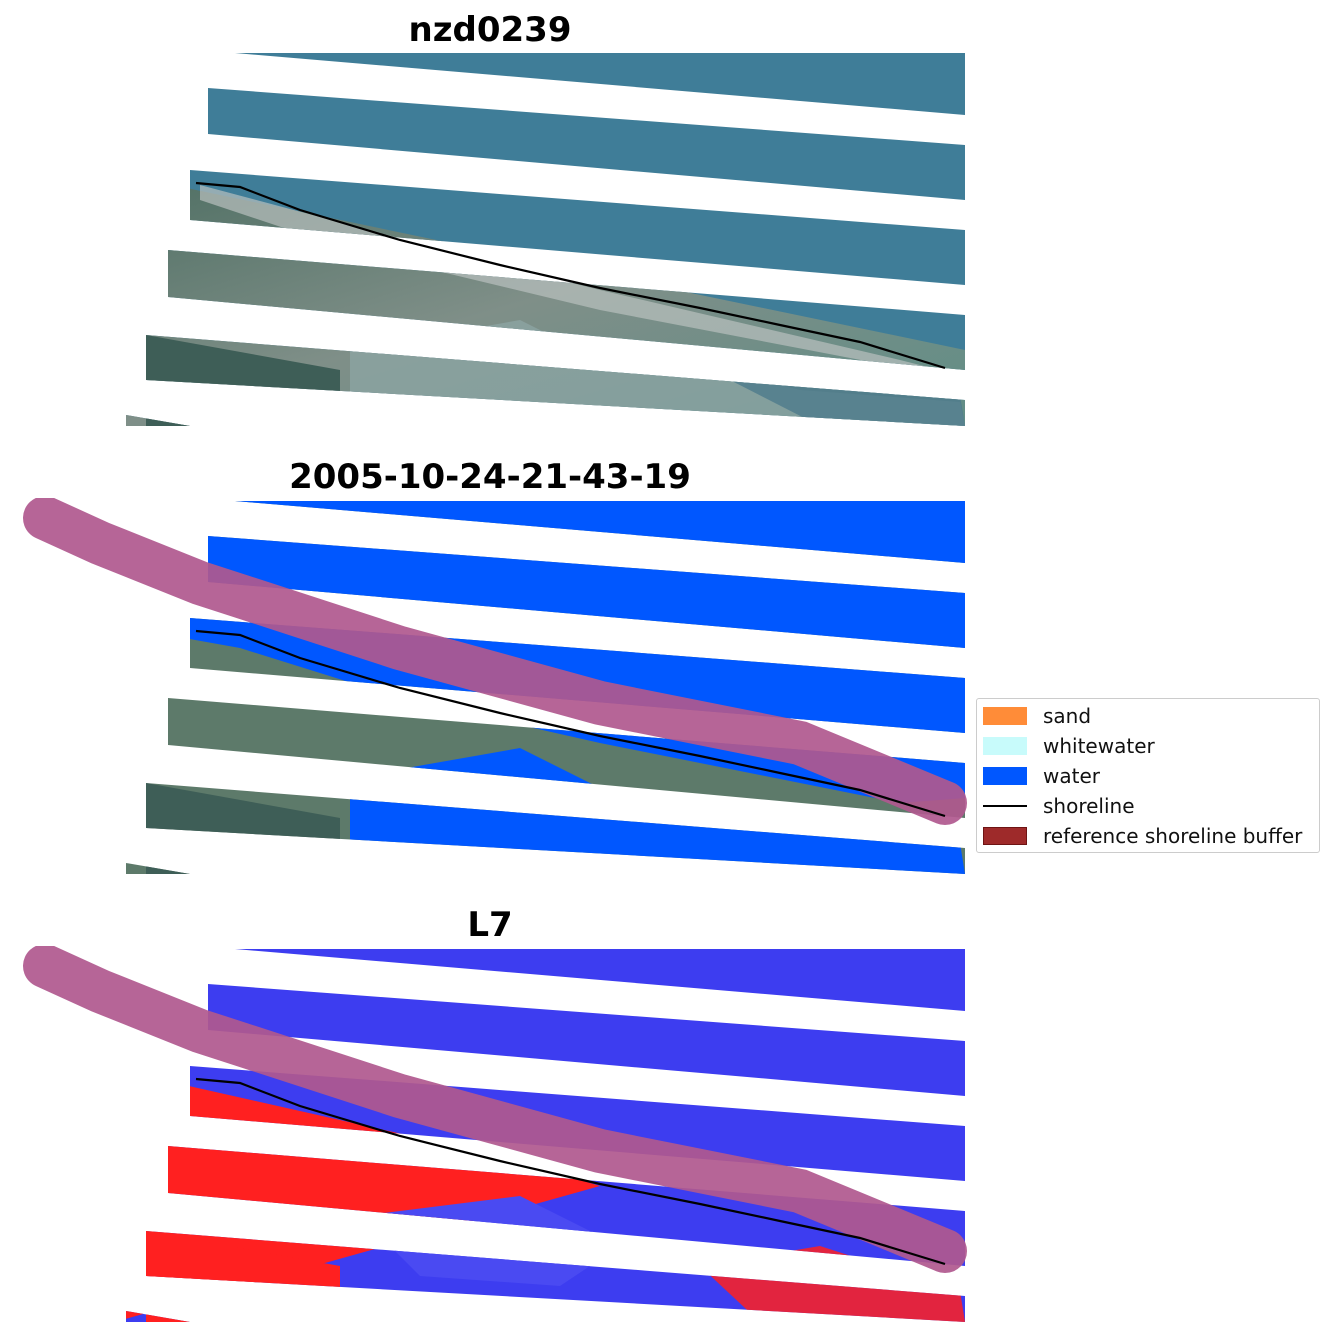  Describe the element at coordinates (1067, 716) in the screenshot. I see `legend-label-sand: sand` at that location.